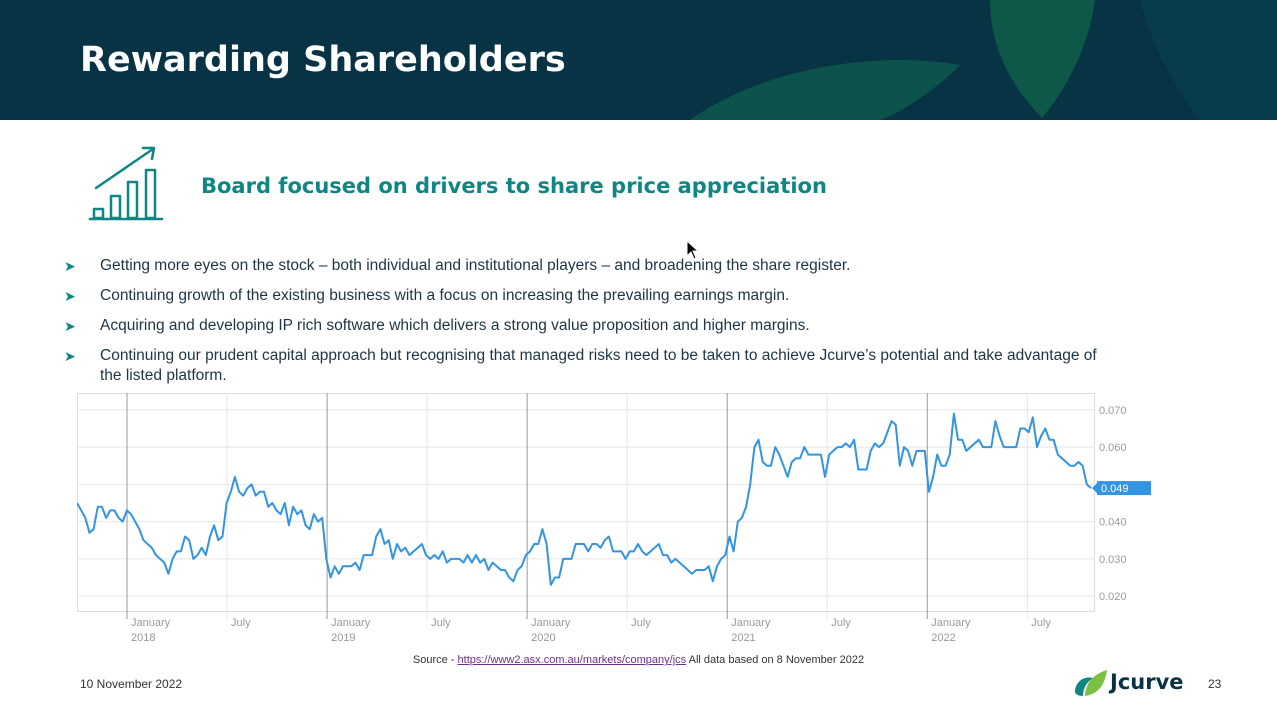 The image size is (1277, 717). What do you see at coordinates (1113, 523) in the screenshot?
I see `chart-y-tick-label: 0.040` at bounding box center [1113, 523].